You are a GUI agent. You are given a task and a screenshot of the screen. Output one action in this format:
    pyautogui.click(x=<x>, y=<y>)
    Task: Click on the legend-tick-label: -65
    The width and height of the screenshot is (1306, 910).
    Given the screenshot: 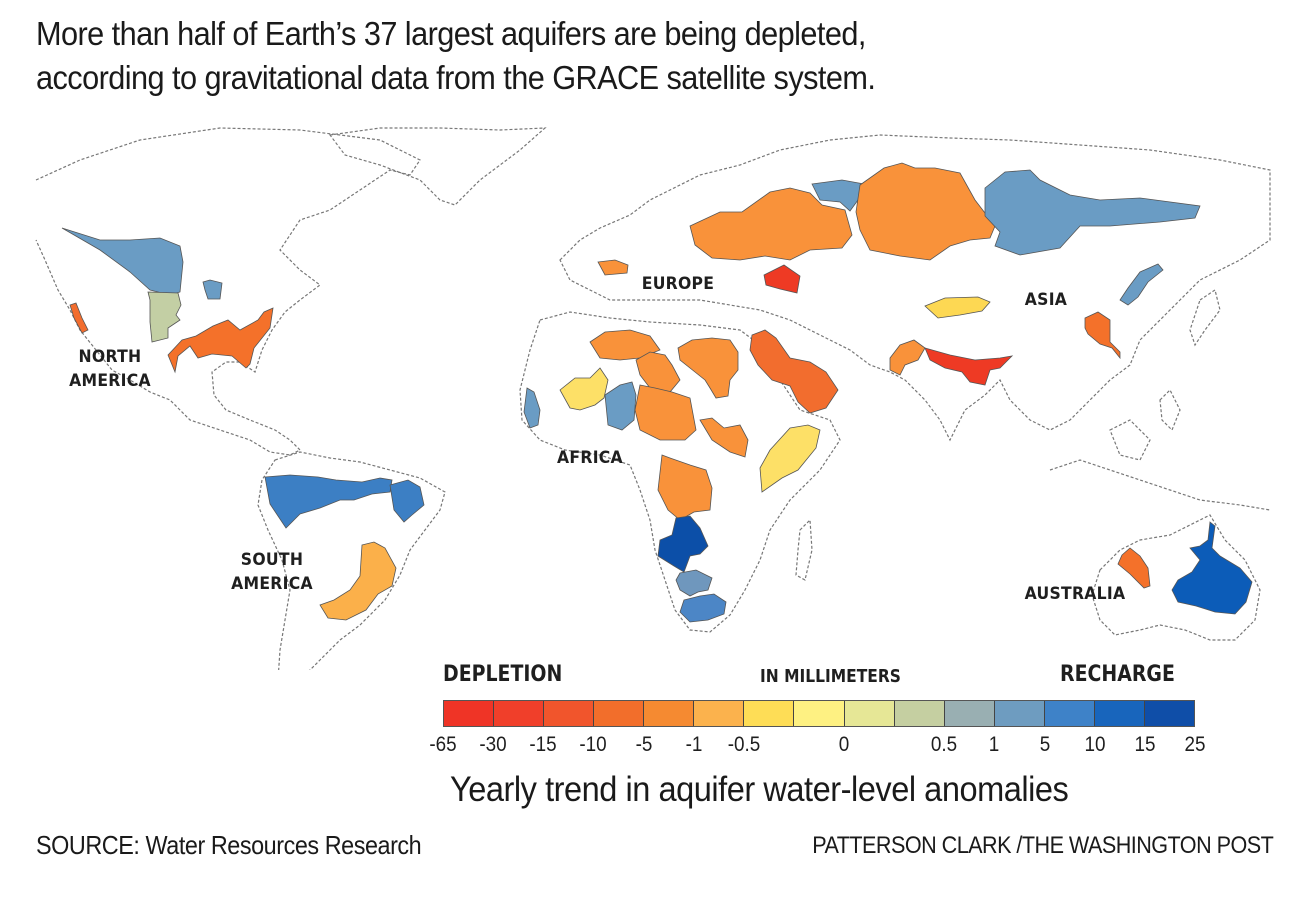 What is the action you would take?
    pyautogui.click(x=443, y=744)
    